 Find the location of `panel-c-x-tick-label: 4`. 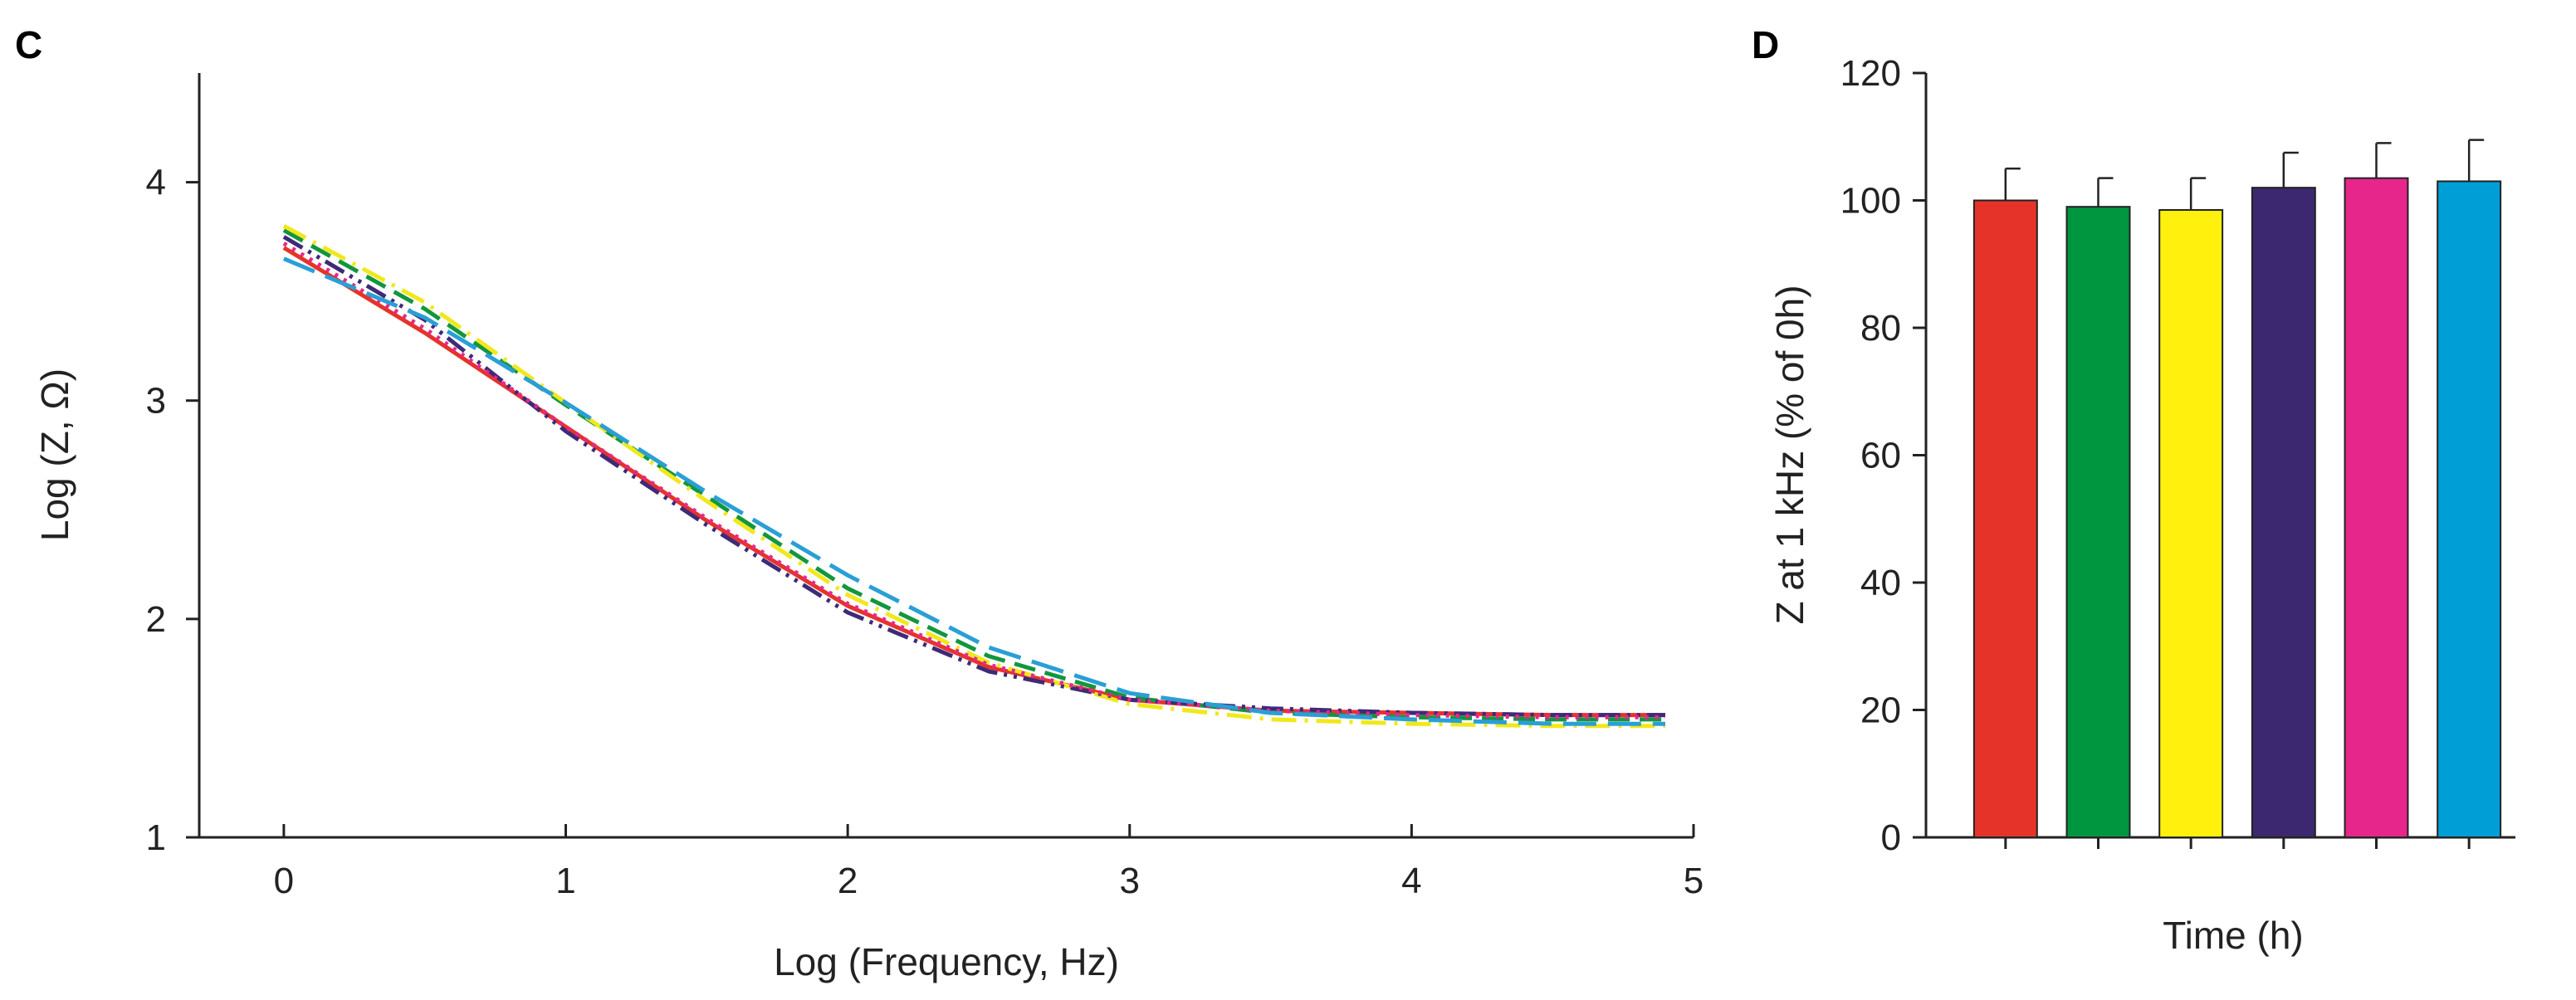

panel-c-x-tick-label: 4 is located at coordinates (1411, 881).